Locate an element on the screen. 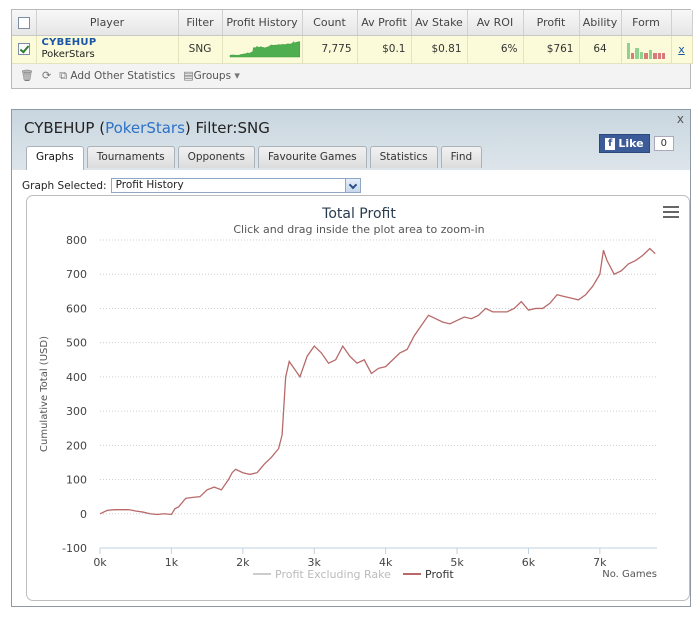 This screenshot has width=700, height=620. header-select-all is located at coordinates (24, 23).